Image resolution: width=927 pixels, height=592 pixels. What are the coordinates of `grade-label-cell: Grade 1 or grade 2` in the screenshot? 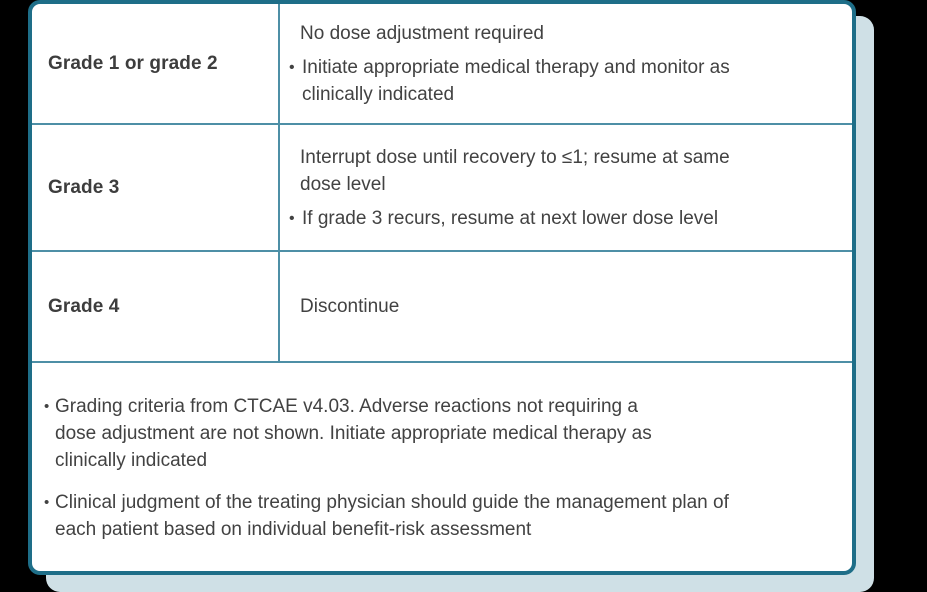 It's located at (156, 63).